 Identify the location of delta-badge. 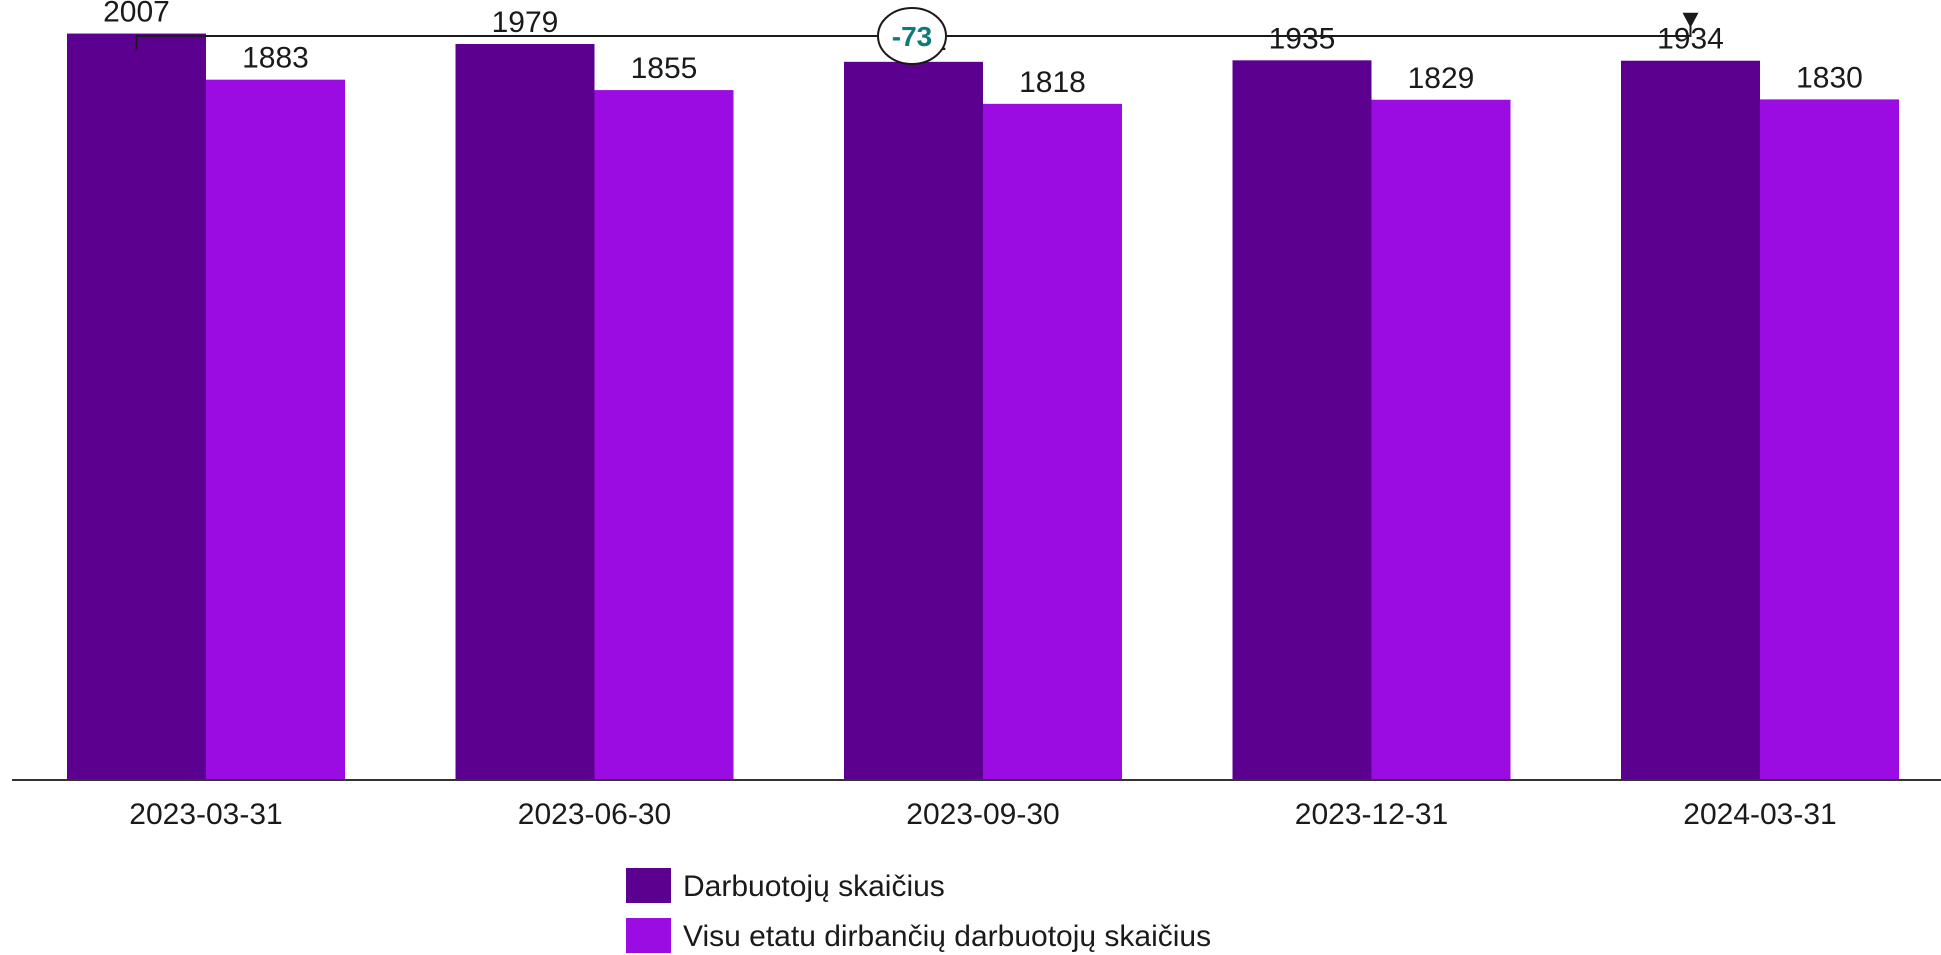
(912, 36).